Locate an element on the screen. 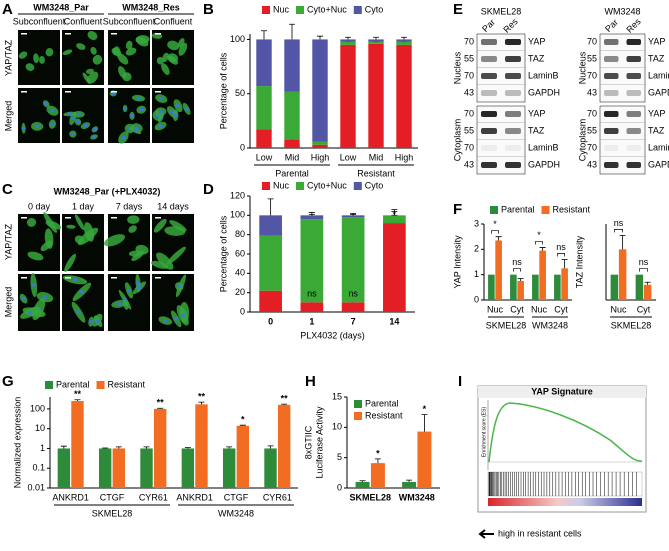 The image size is (669, 551). column-label: 7 days is located at coordinates (129, 206).